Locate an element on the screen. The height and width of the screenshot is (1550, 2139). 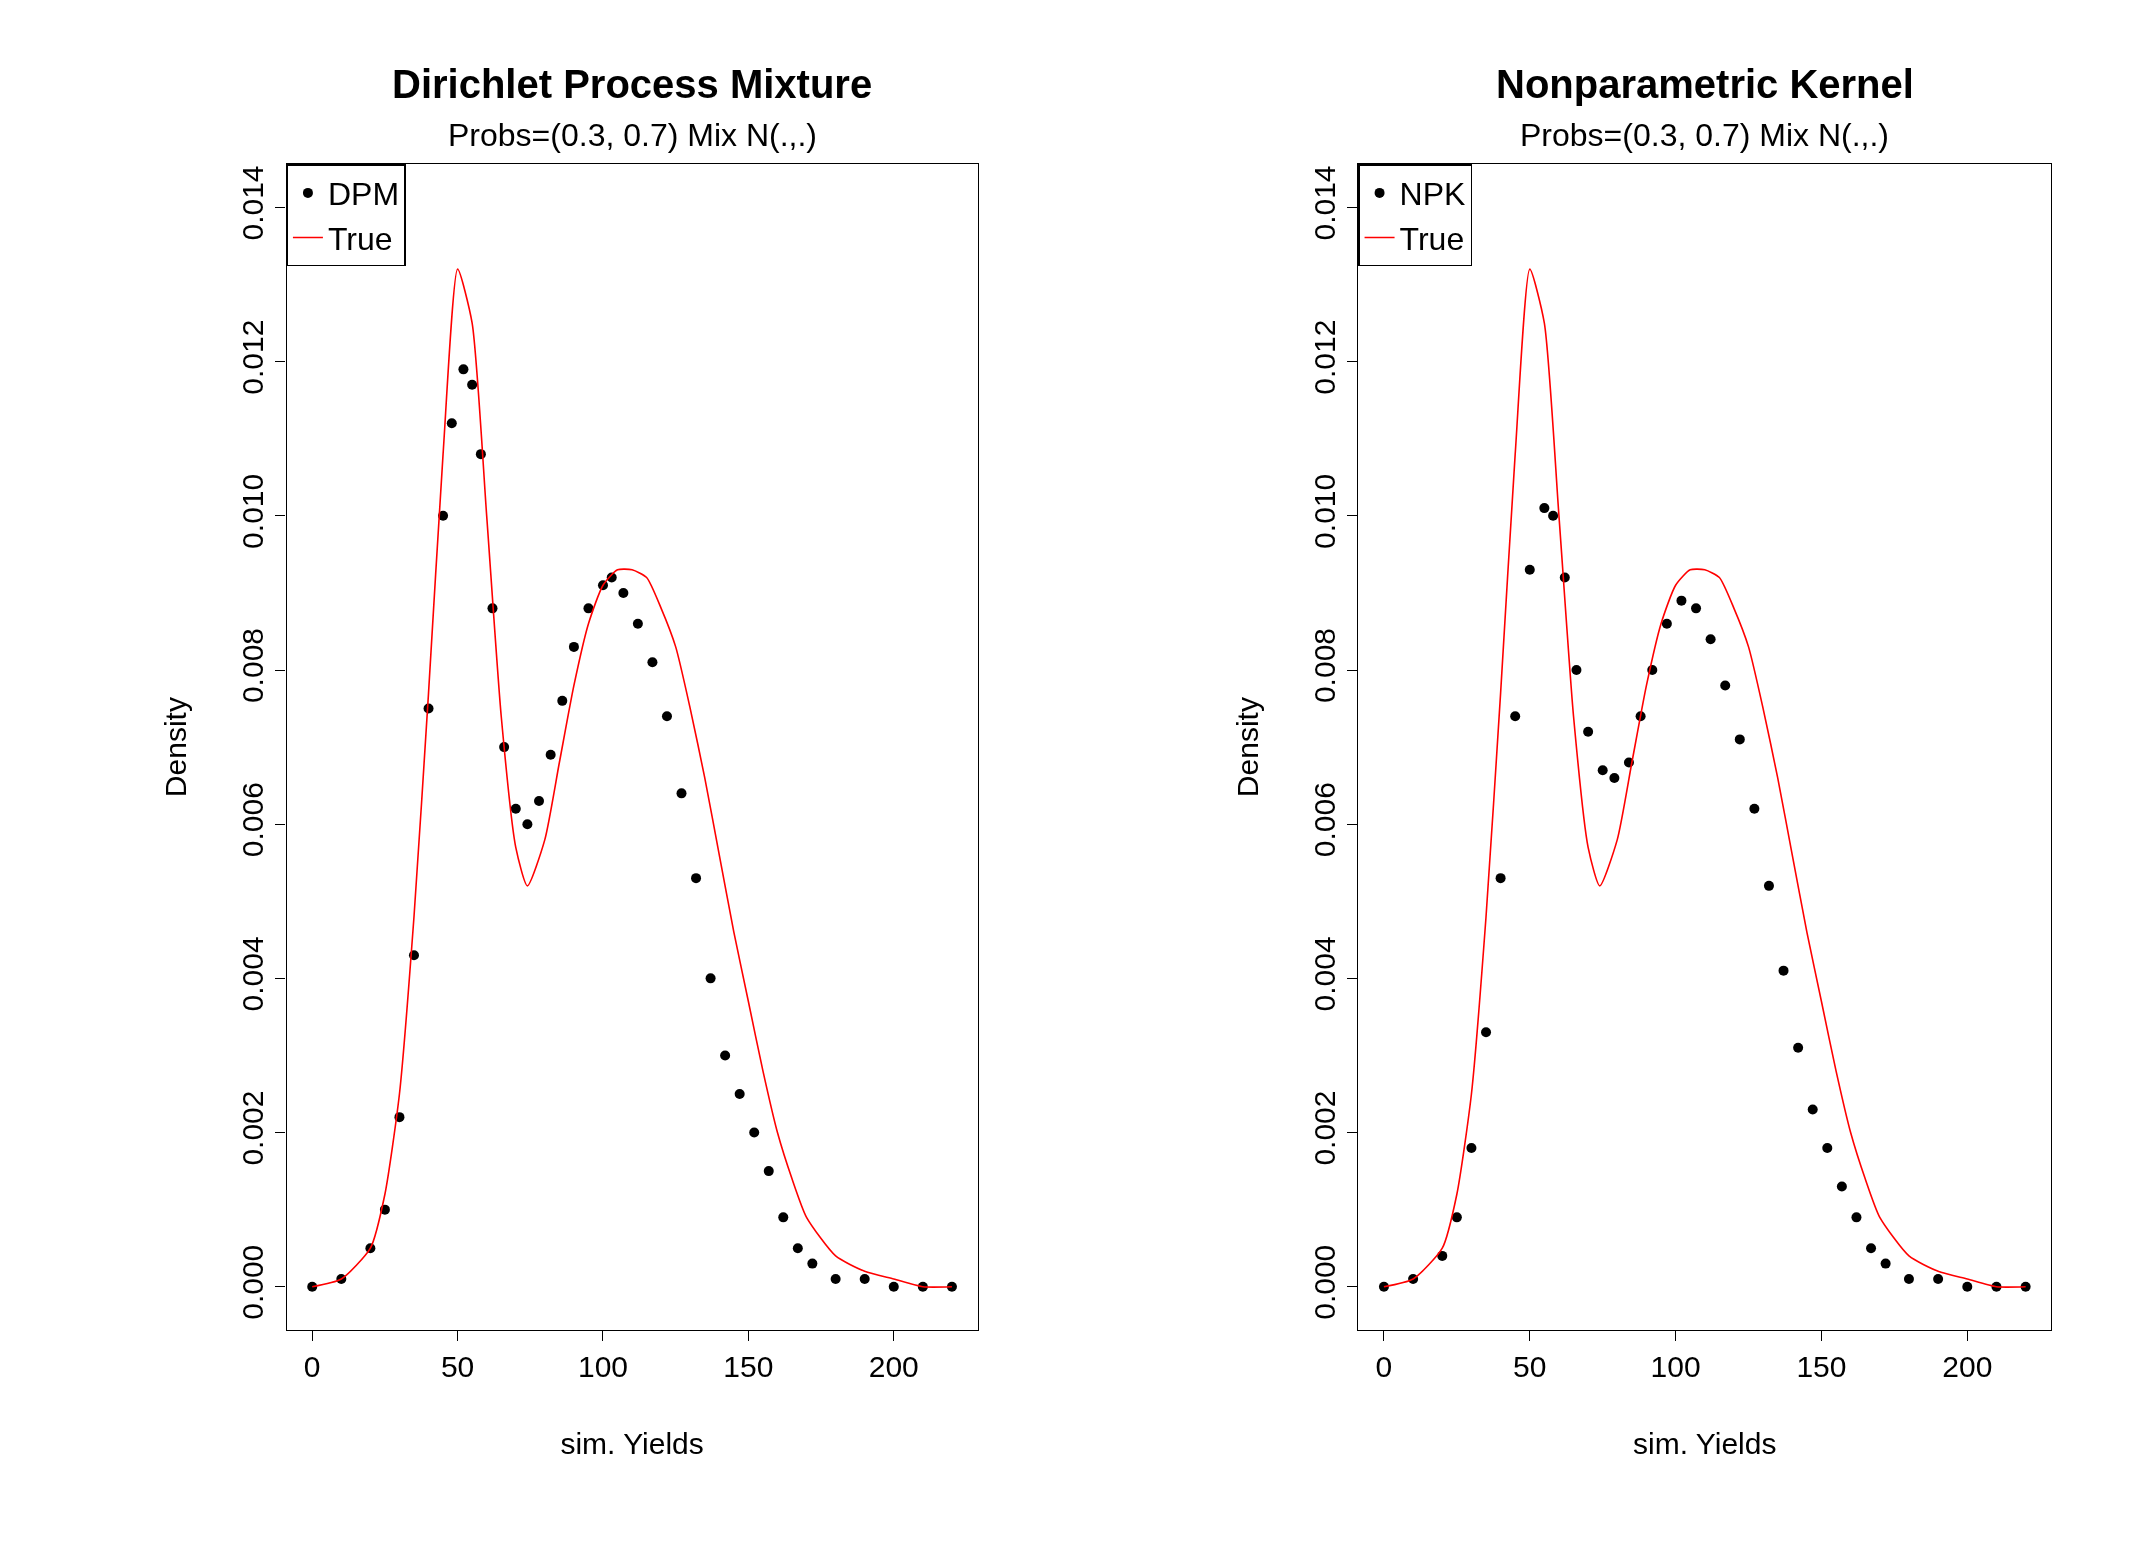
chart-title: Dirichlet Process Mixture is located at coordinates (632, 84).